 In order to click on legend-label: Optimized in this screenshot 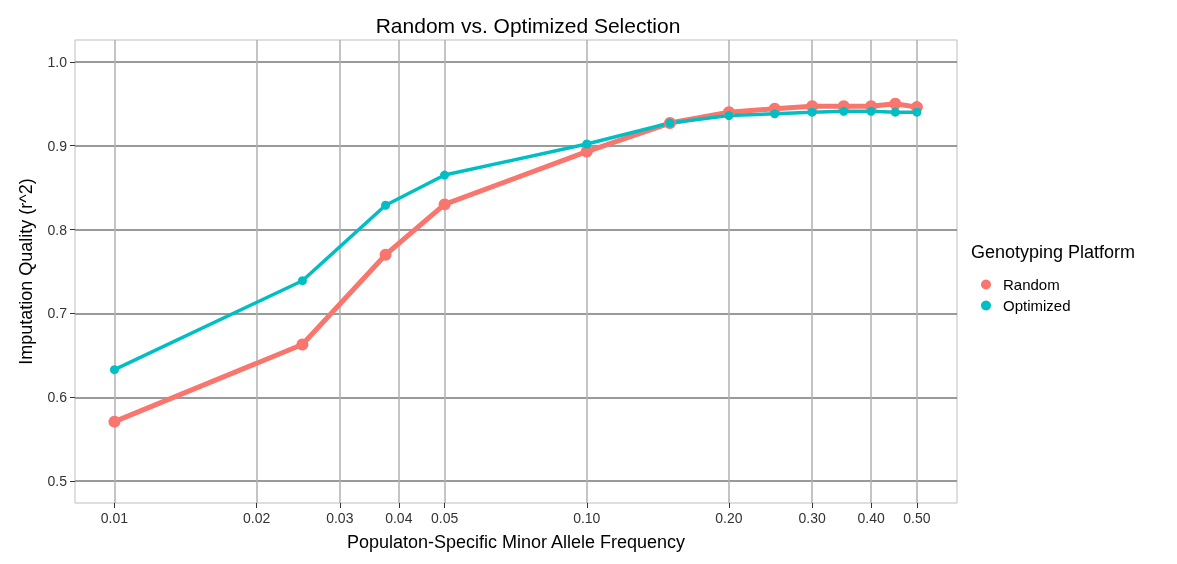, I will do `click(1037, 305)`.